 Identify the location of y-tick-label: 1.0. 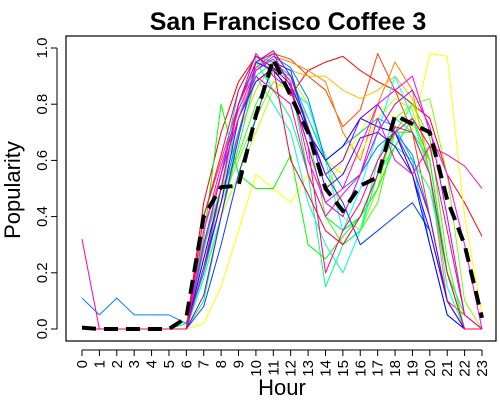
(42, 48).